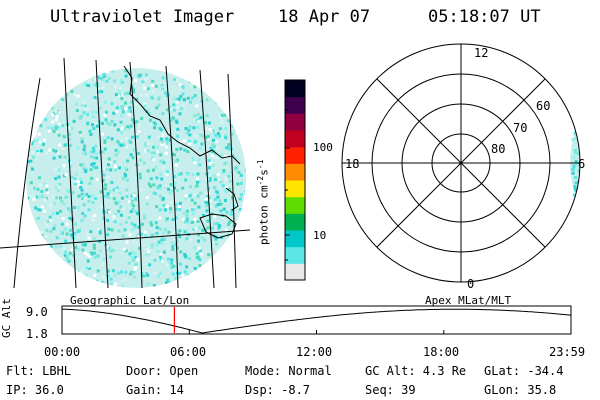 The height and width of the screenshot is (400, 600). What do you see at coordinates (320, 235) in the screenshot?
I see `colorbar-tick-10: 10` at bounding box center [320, 235].